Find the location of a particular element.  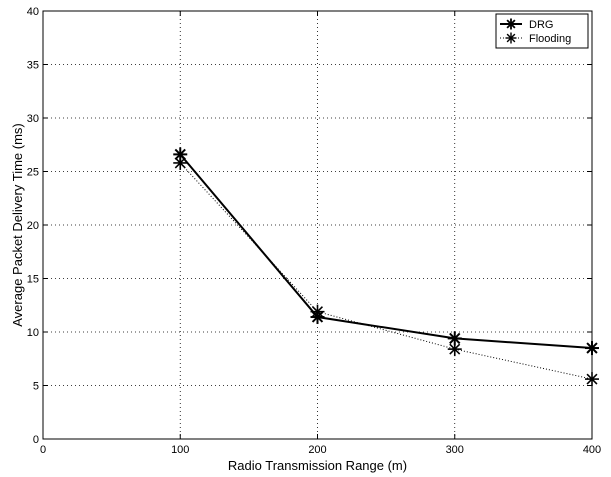

legend-marker-flooding is located at coordinates (511, 38).